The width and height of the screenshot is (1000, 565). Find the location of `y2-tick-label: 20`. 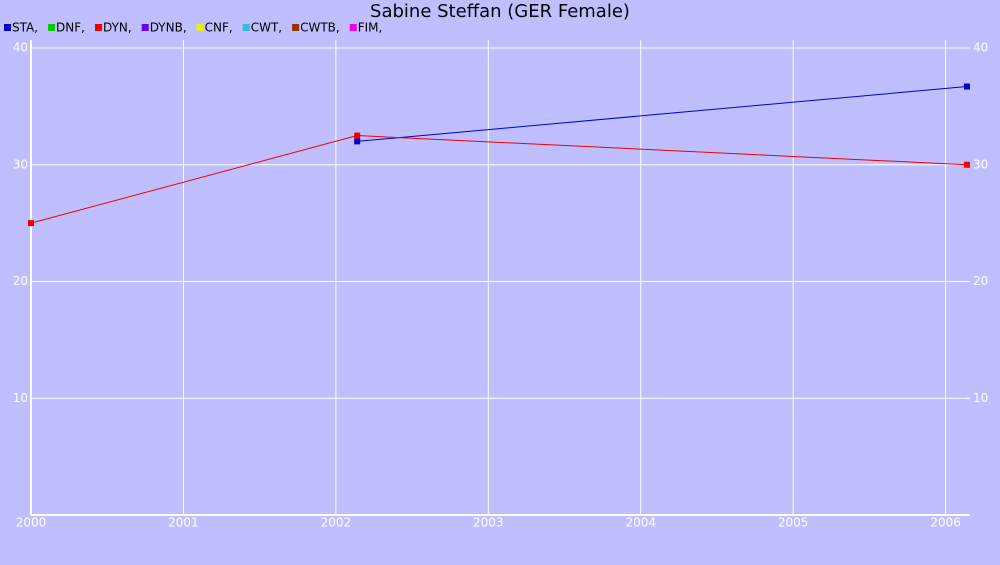

y2-tick-label: 20 is located at coordinates (980, 281).